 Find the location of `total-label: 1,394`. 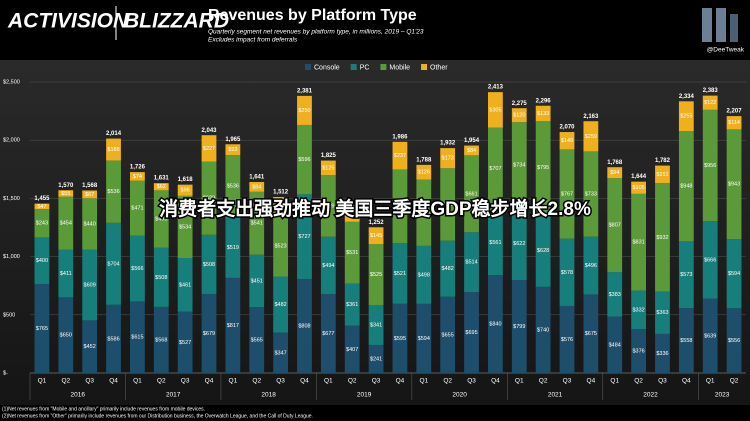

total-label: 1,394 is located at coordinates (353, 206).